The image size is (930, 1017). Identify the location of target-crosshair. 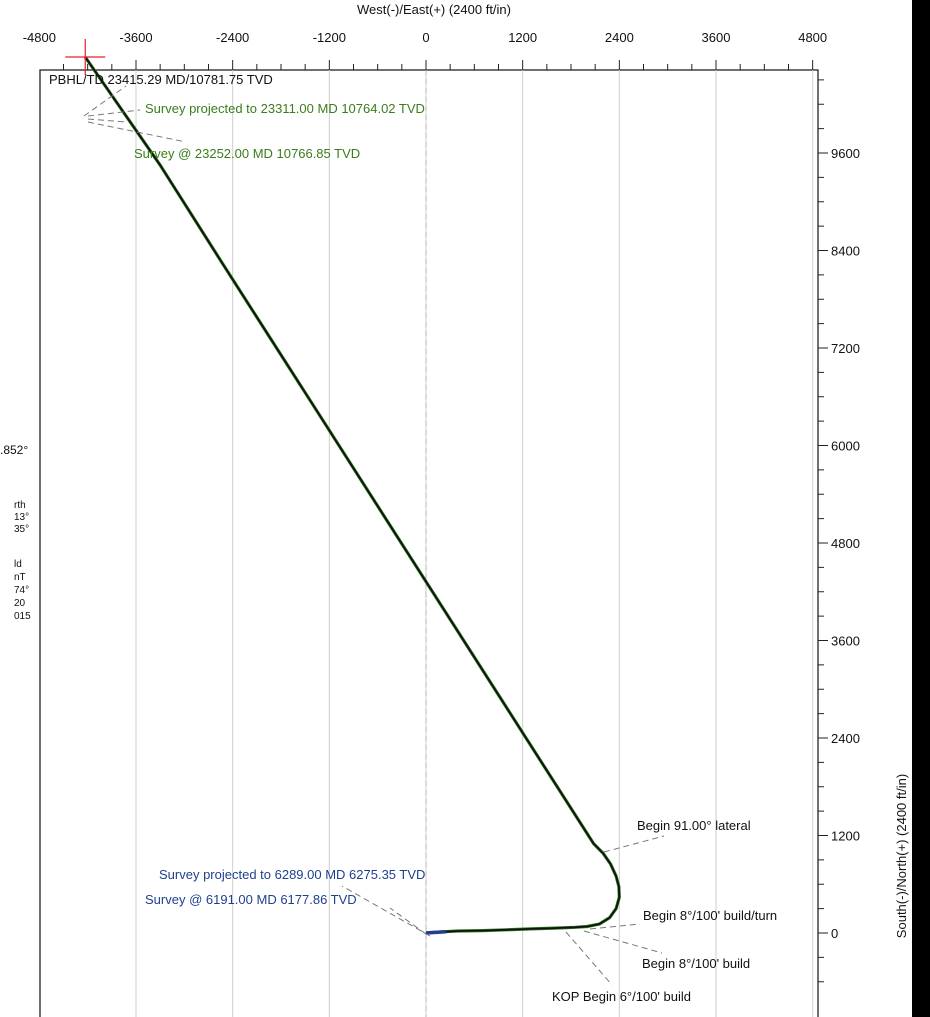
(85, 56).